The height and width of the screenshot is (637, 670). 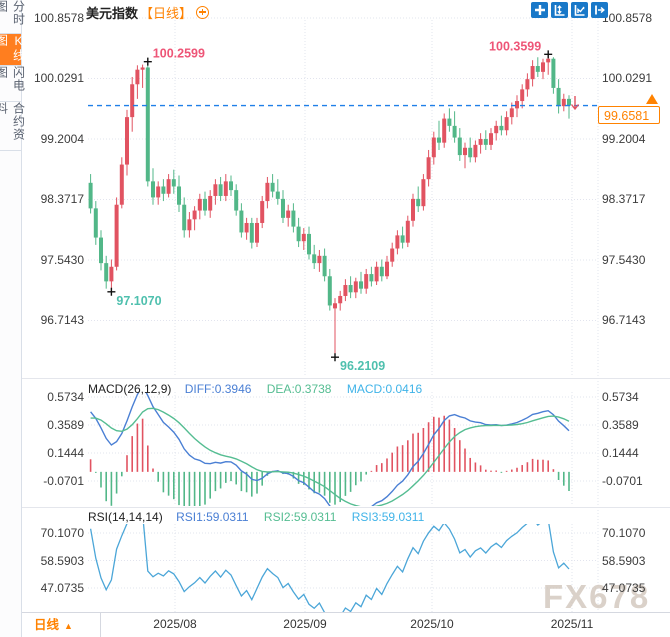 I want to click on time-axis-date-label: 2025/11, so click(x=572, y=624).